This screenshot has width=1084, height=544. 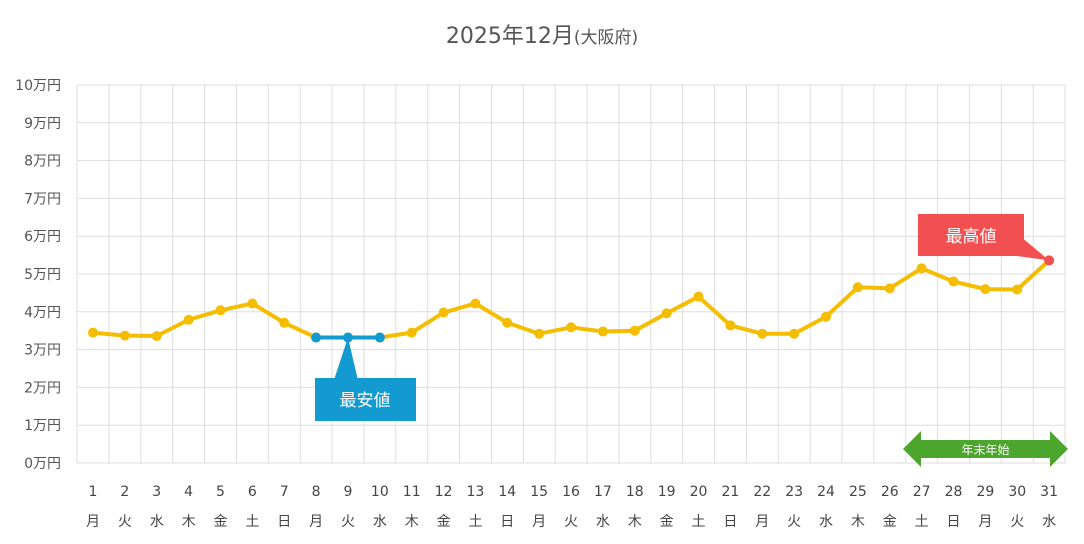 What do you see at coordinates (188, 492) in the screenshot?
I see `x-tick-label: 4` at bounding box center [188, 492].